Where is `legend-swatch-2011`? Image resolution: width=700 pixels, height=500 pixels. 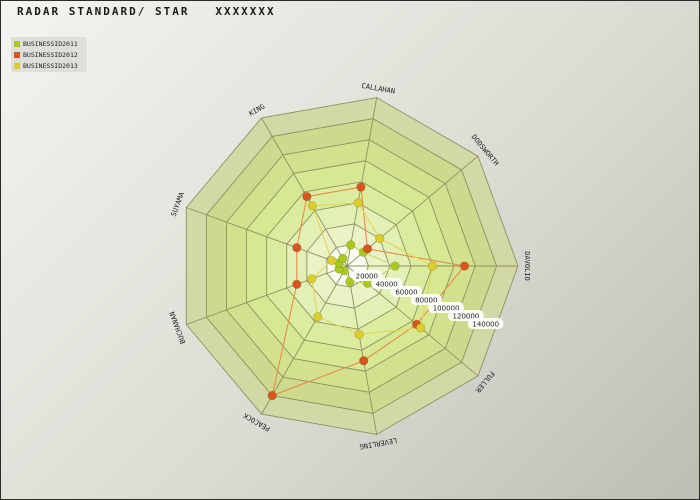 legend-swatch-2011 is located at coordinates (17, 43).